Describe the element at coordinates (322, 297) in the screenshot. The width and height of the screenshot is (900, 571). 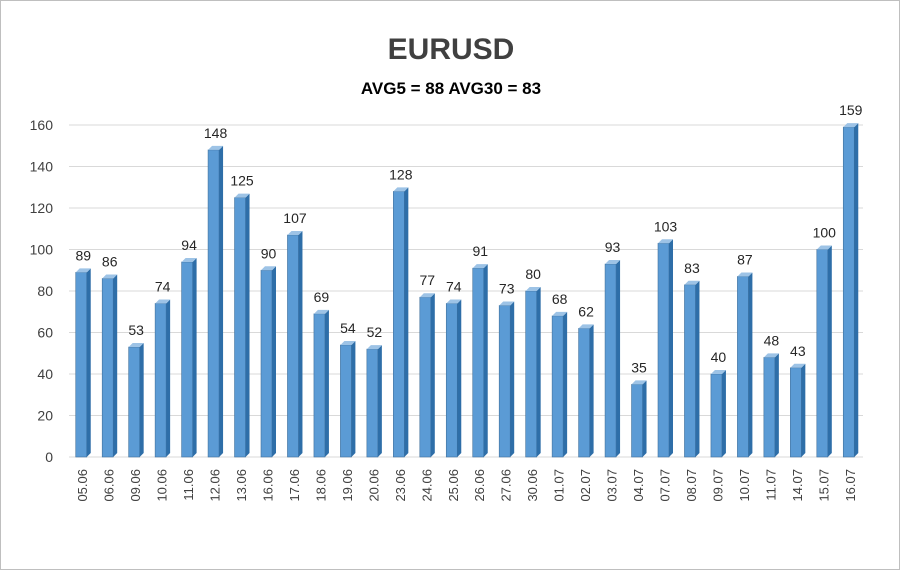
I see `data-label: 69` at that location.